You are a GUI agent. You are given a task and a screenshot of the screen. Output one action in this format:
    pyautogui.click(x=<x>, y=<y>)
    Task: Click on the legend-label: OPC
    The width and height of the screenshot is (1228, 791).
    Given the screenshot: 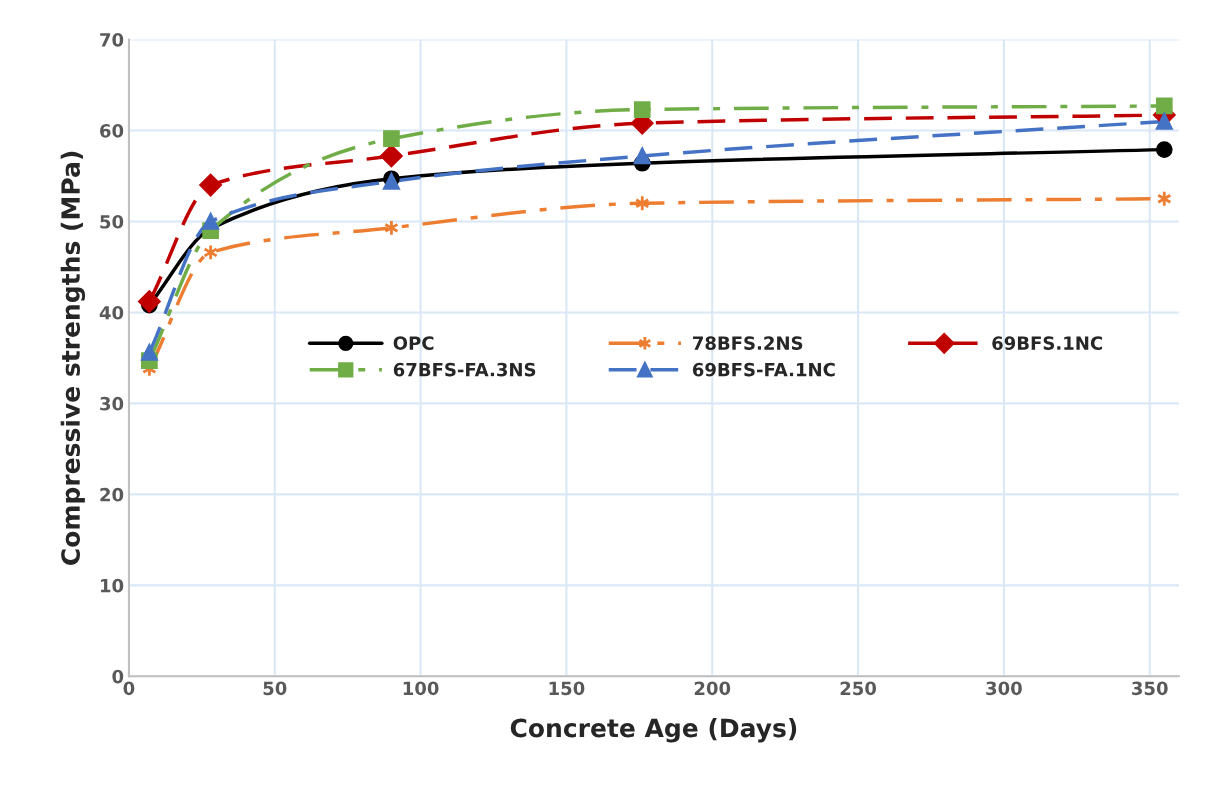 What is the action you would take?
    pyautogui.click(x=413, y=343)
    